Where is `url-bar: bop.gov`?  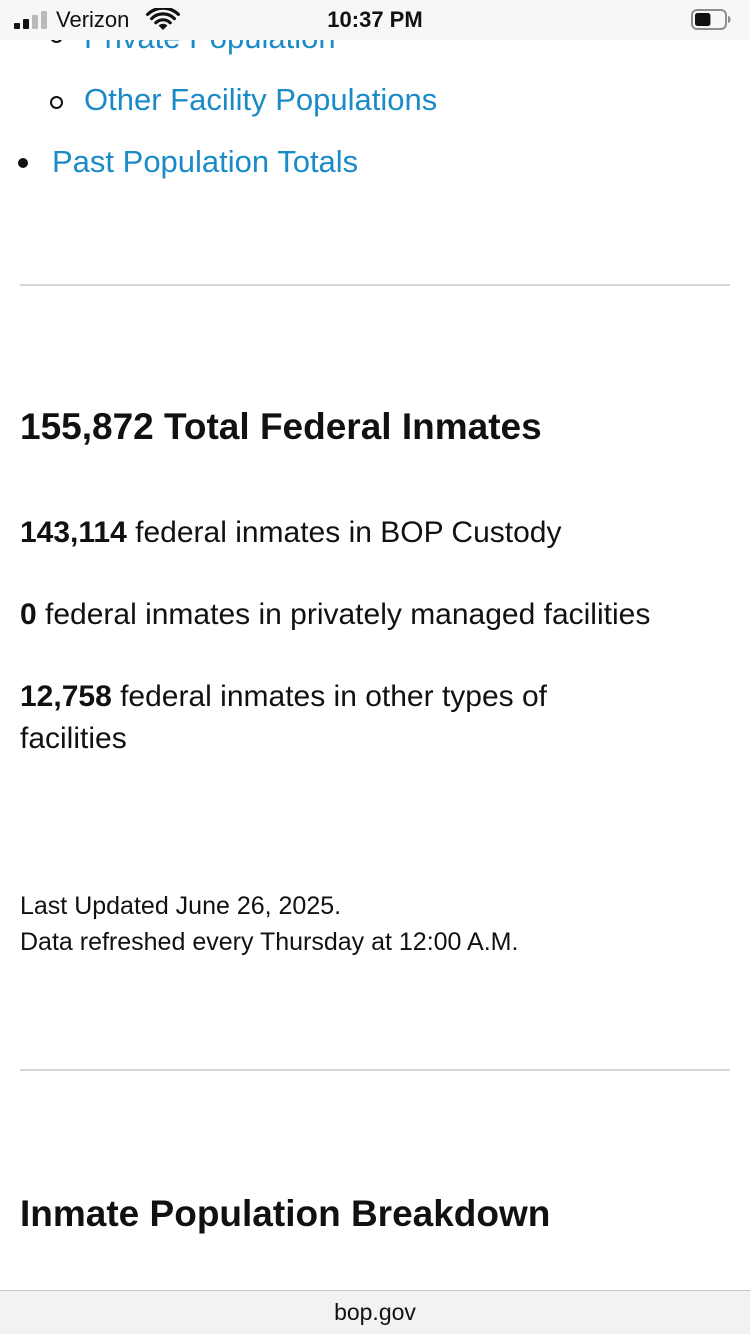 url-bar: bop.gov is located at coordinates (375, 1312).